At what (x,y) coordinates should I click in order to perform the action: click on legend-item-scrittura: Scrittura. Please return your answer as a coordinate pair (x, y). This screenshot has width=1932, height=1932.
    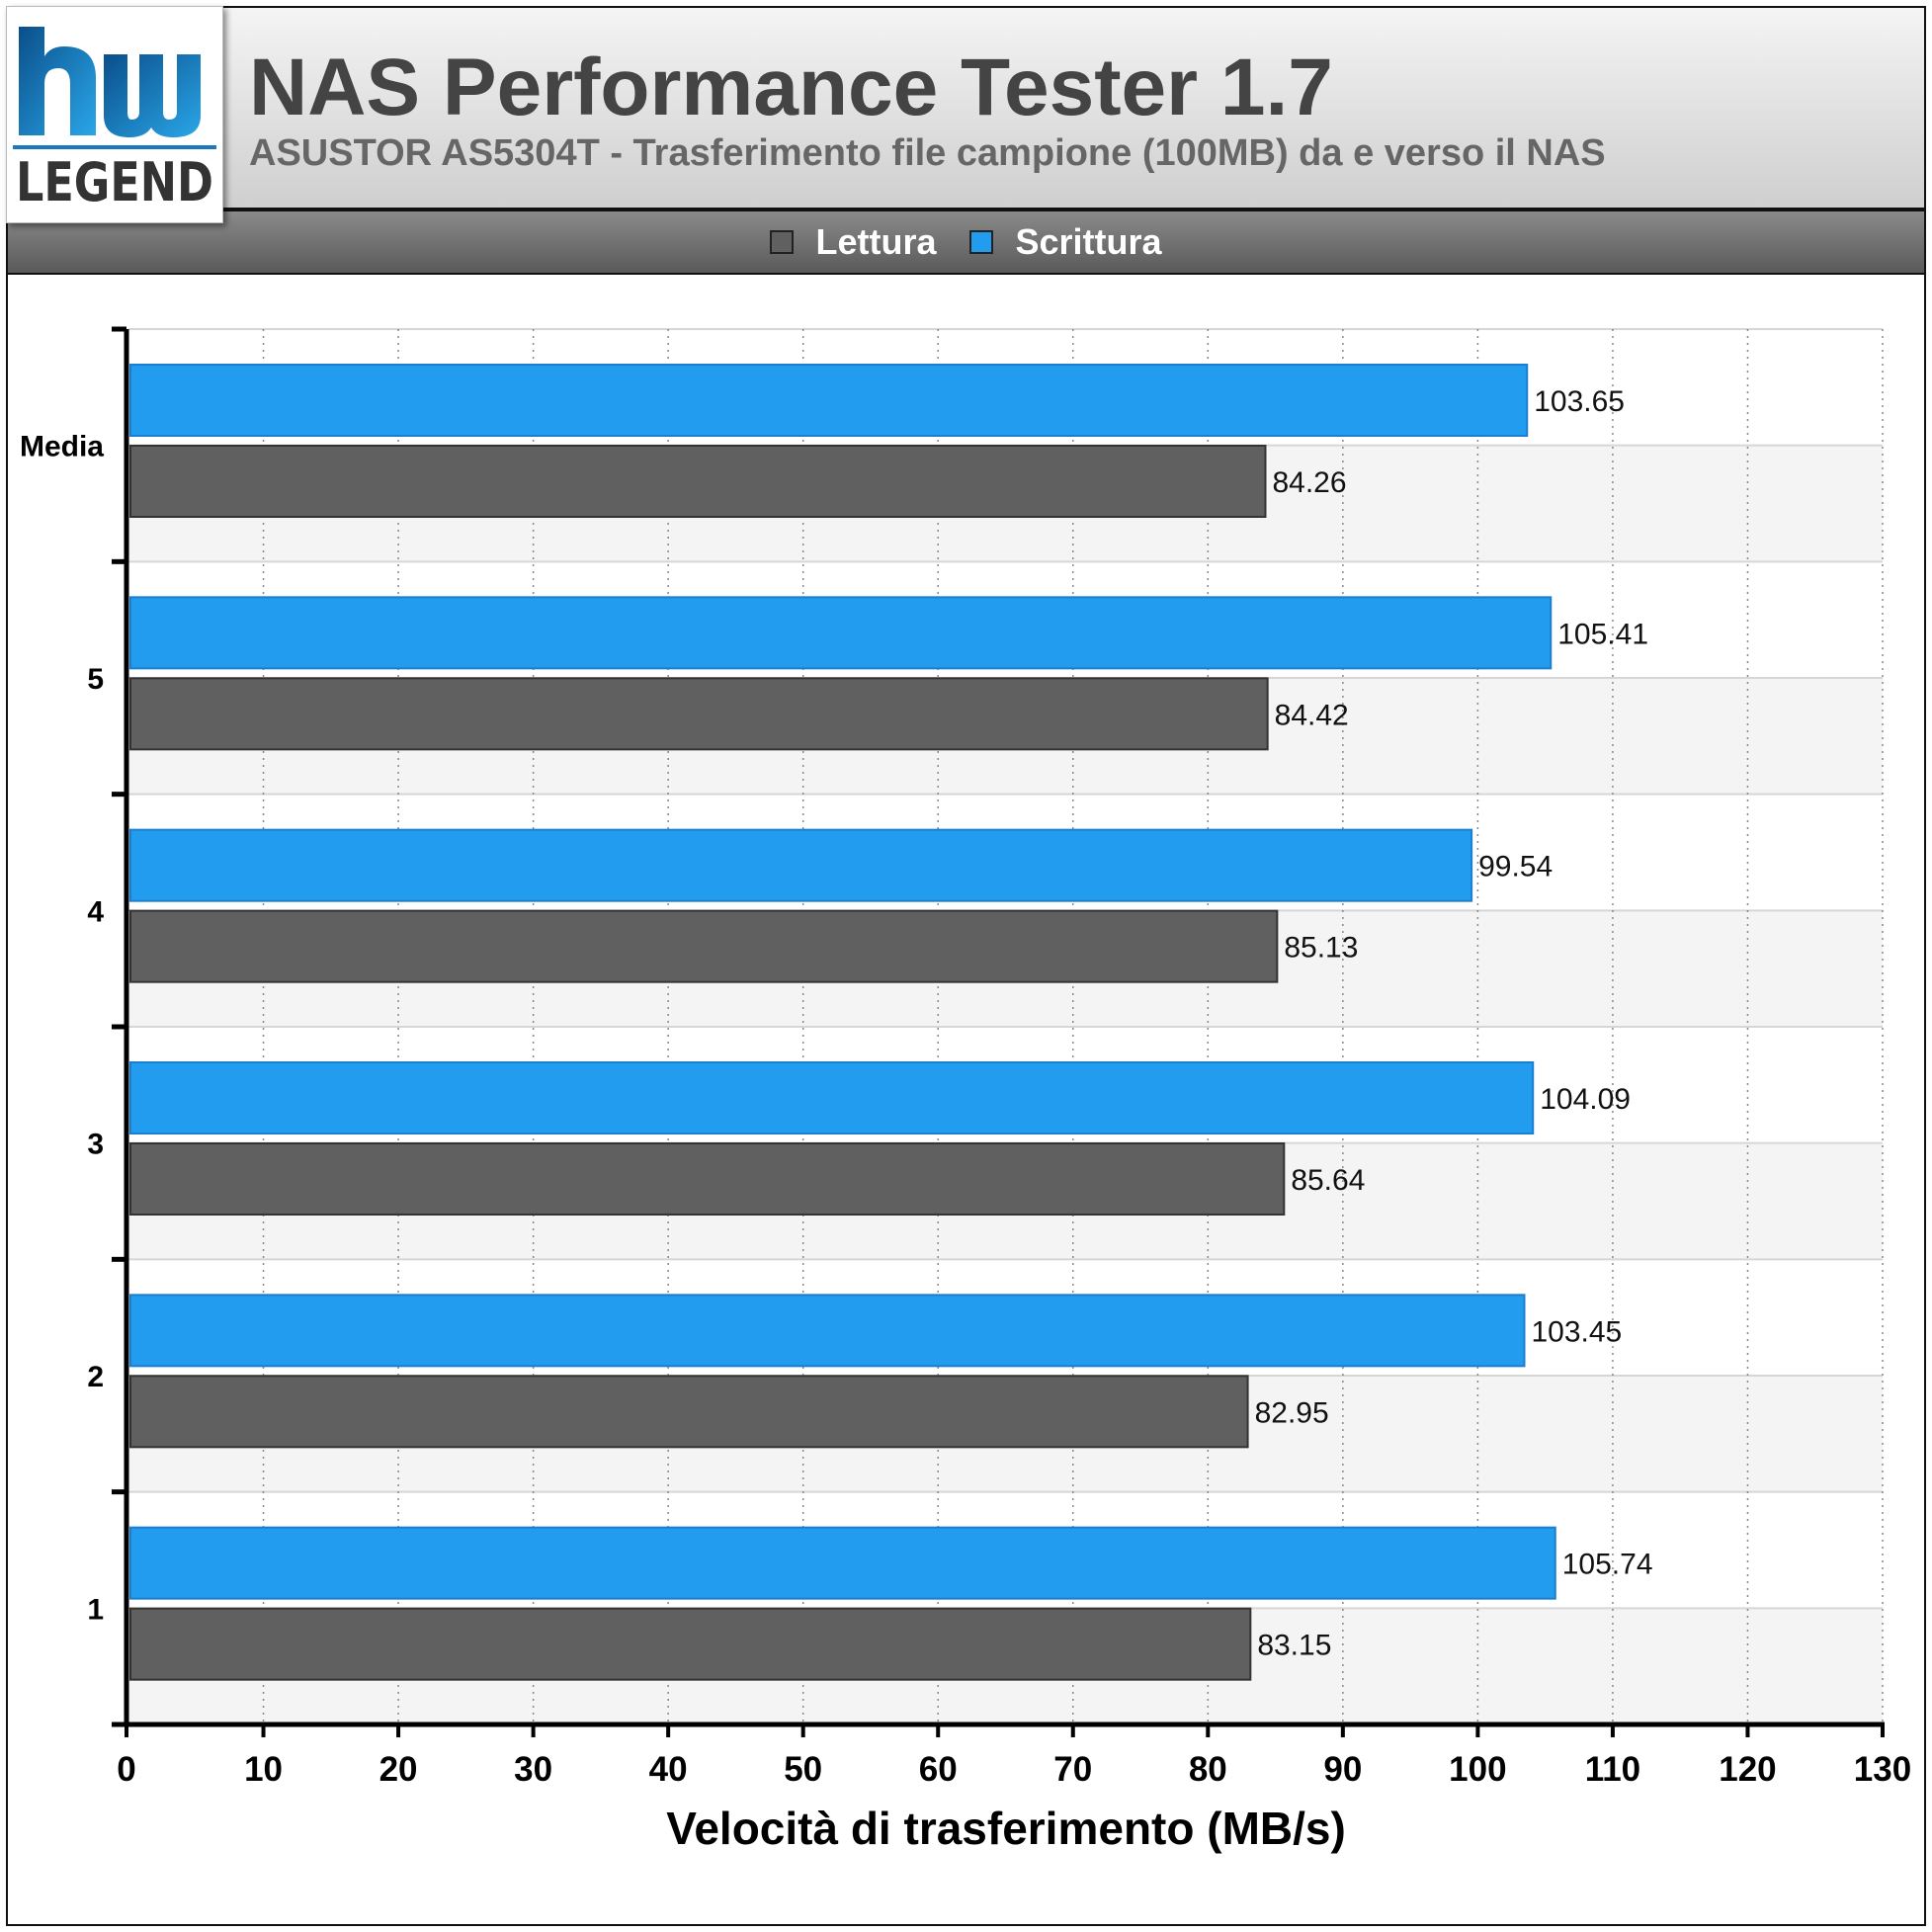
    Looking at the image, I should click on (1065, 242).